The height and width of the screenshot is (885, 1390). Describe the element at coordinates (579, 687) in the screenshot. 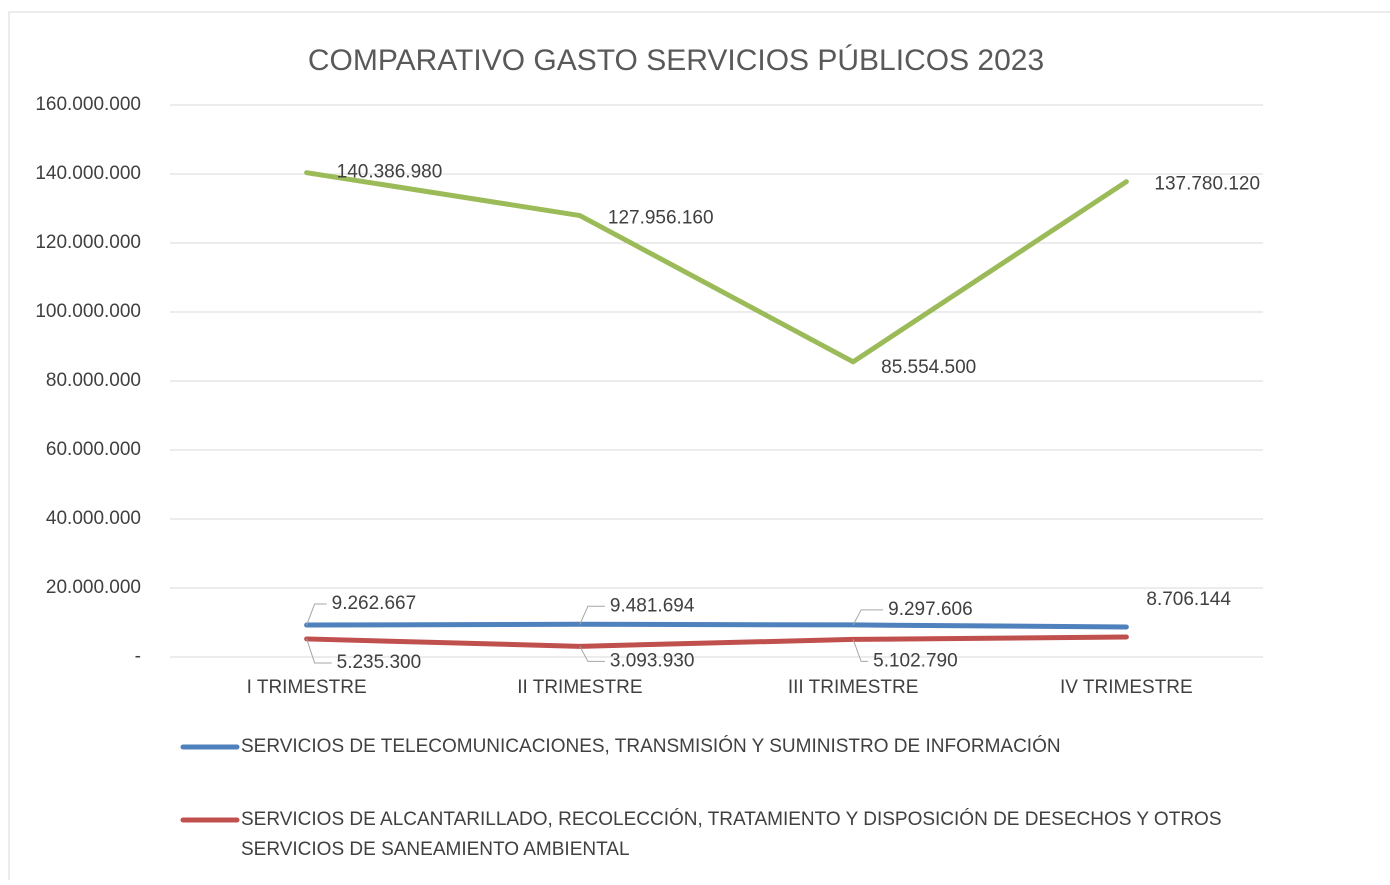

I see `x-tick-label: II TRIMESTRE` at that location.